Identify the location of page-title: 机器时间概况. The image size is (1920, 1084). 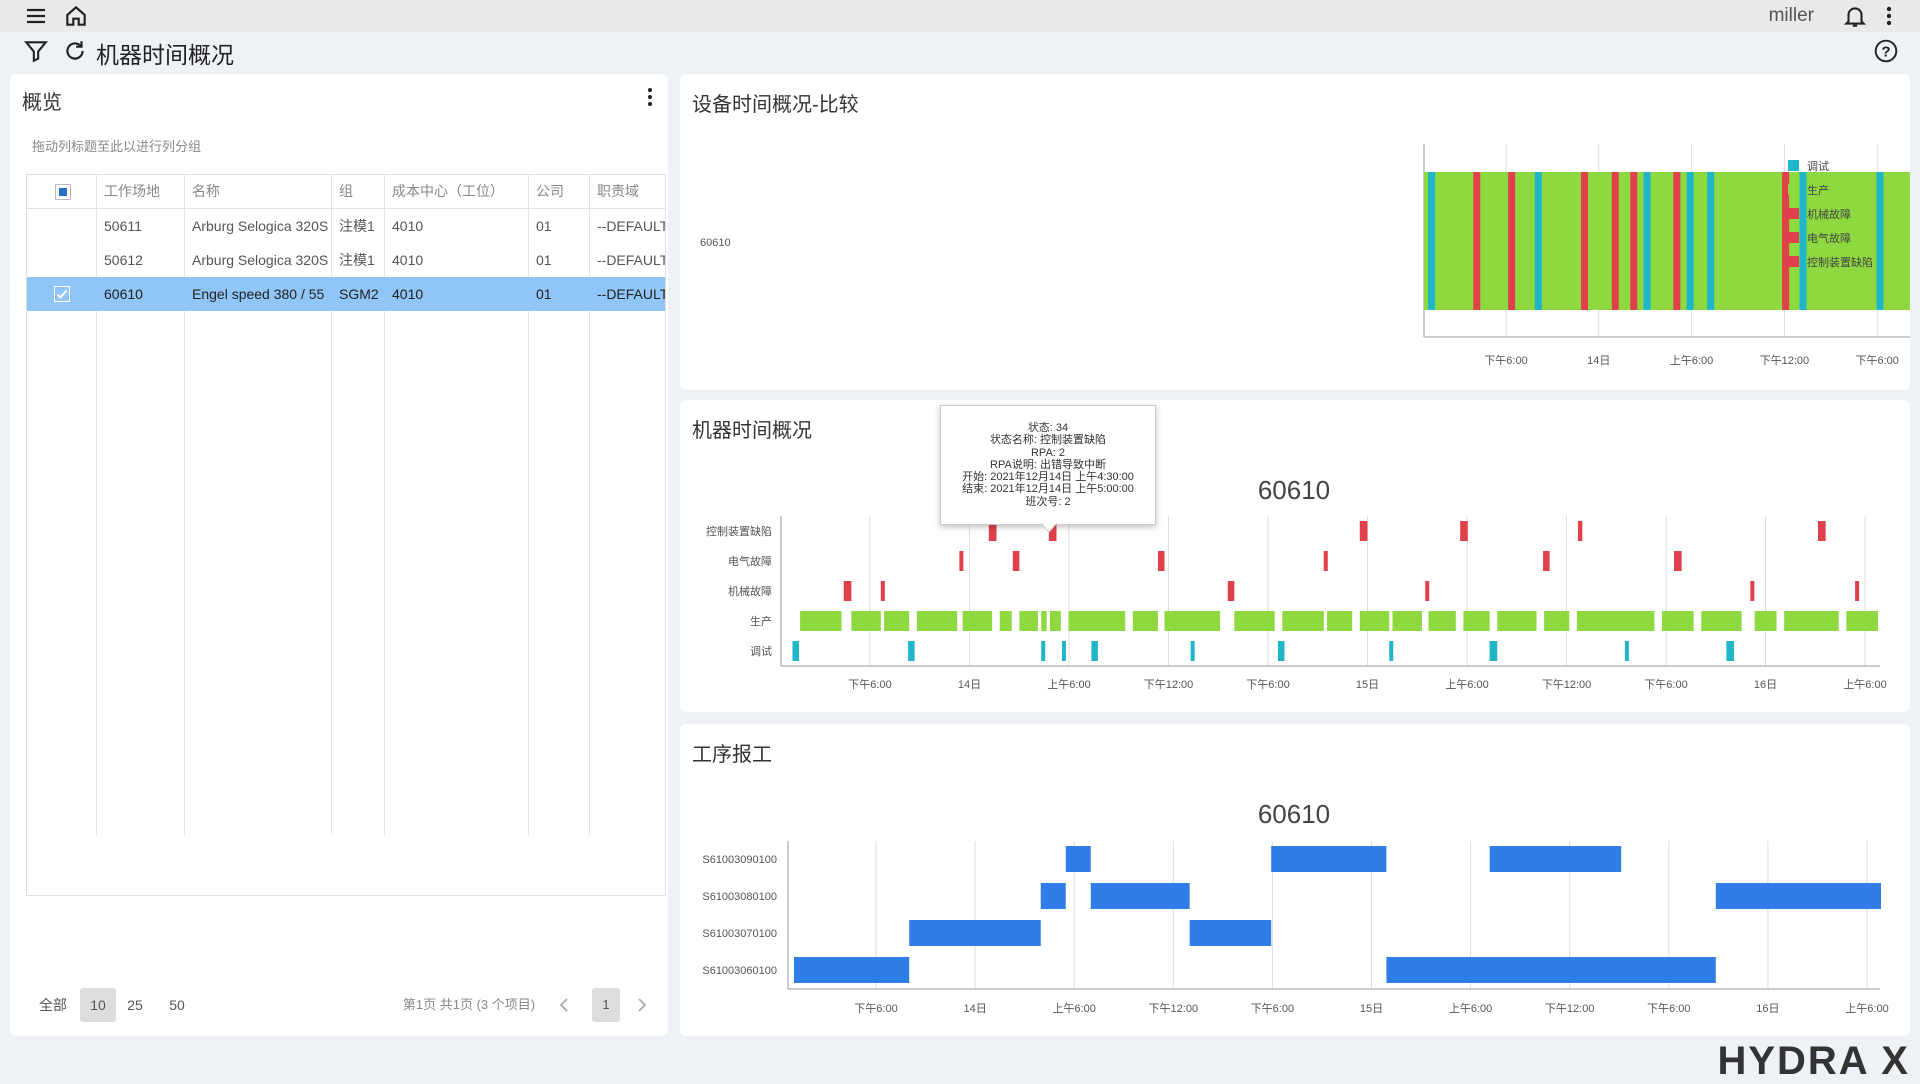
(165, 55).